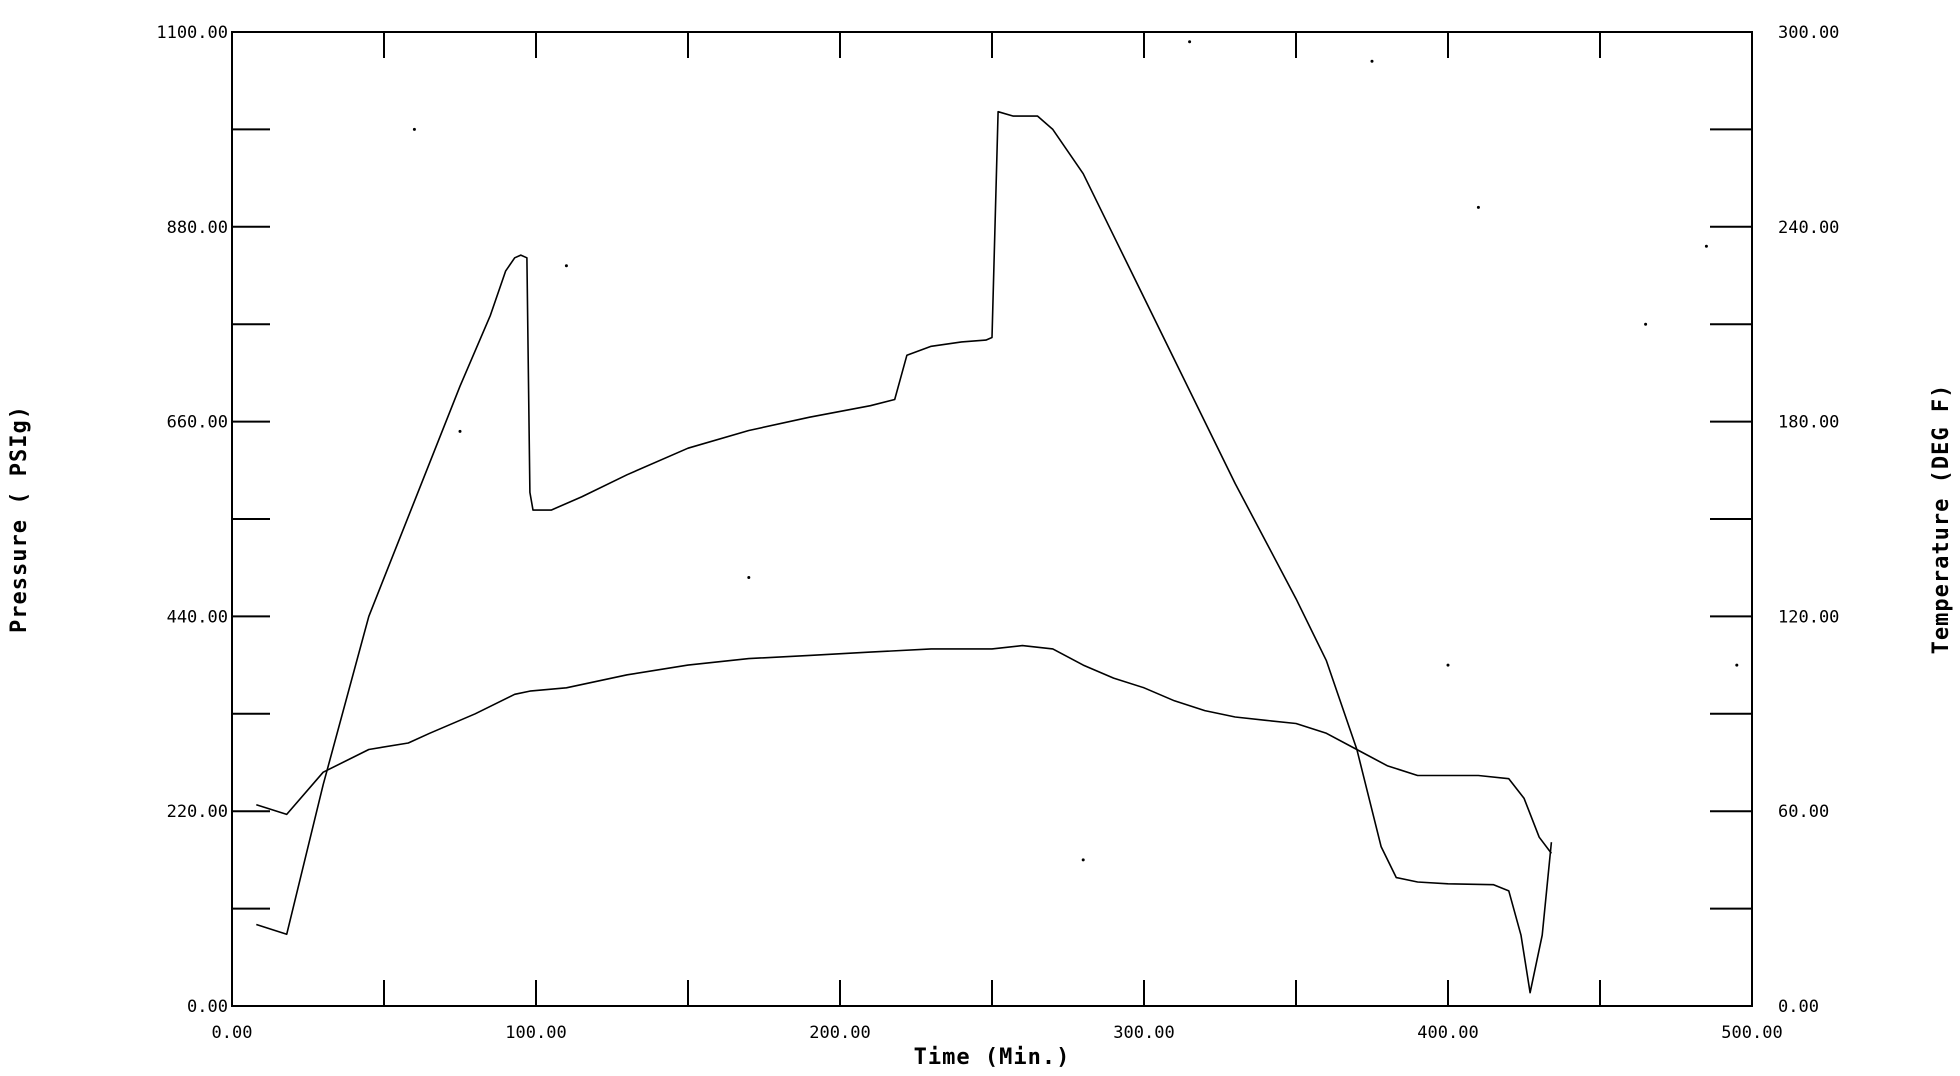 The width and height of the screenshot is (1960, 1076). I want to click on x-tick-label: 200.00, so click(839, 1033).